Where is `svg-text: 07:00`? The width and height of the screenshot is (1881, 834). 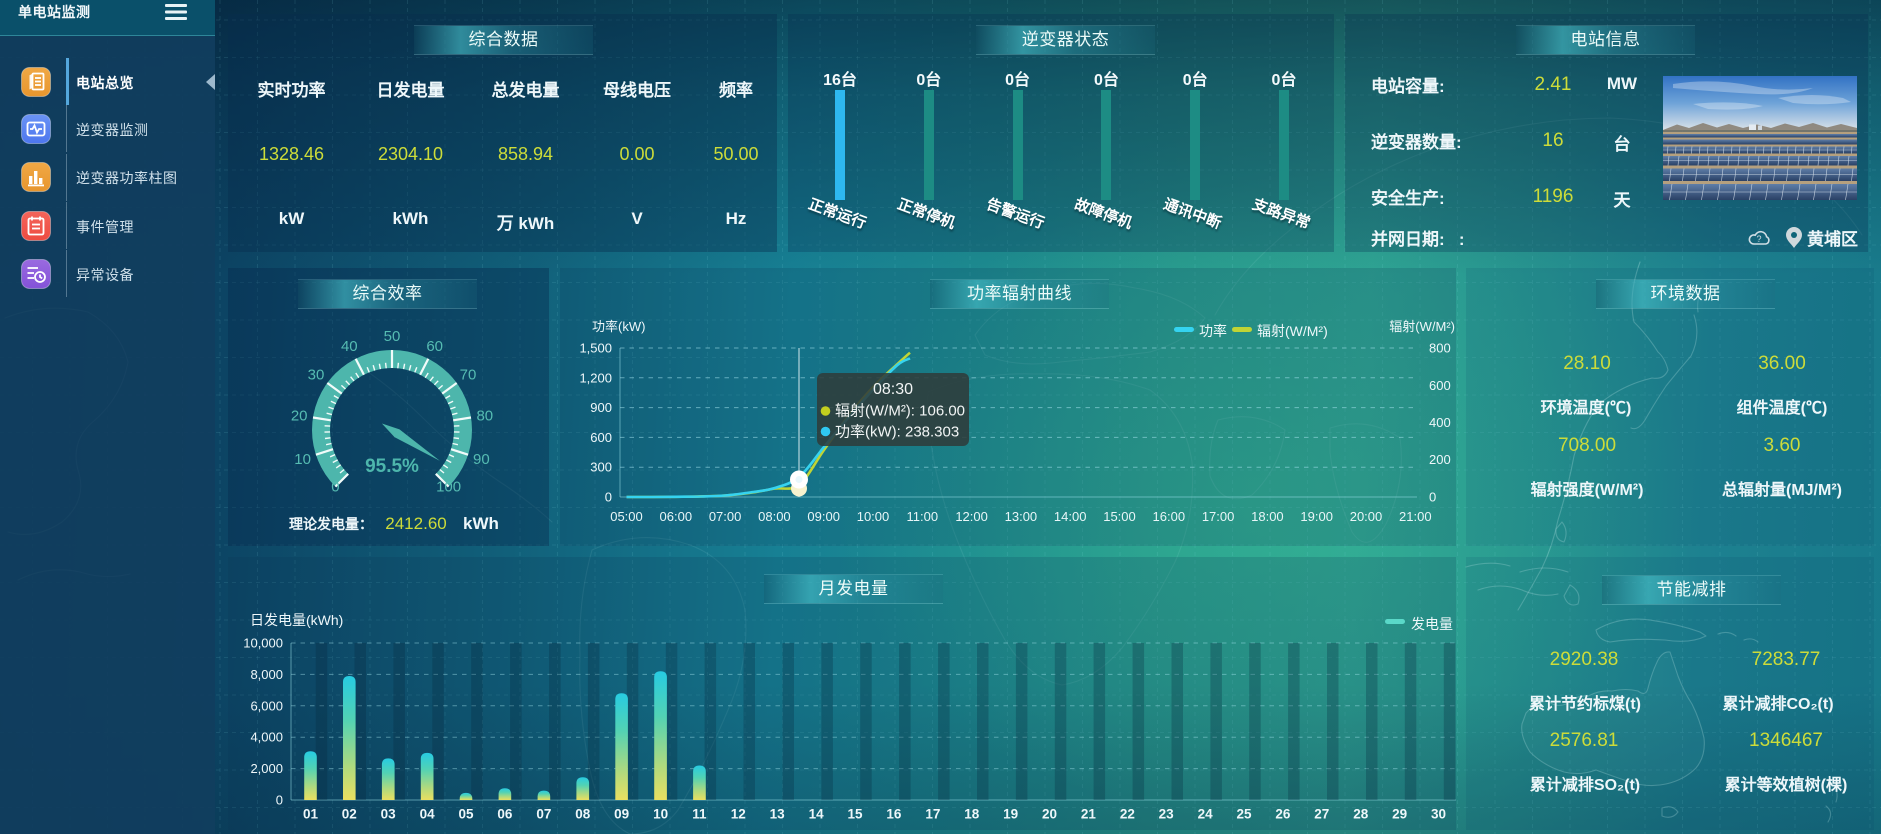
svg-text: 07:00 is located at coordinates (725, 516).